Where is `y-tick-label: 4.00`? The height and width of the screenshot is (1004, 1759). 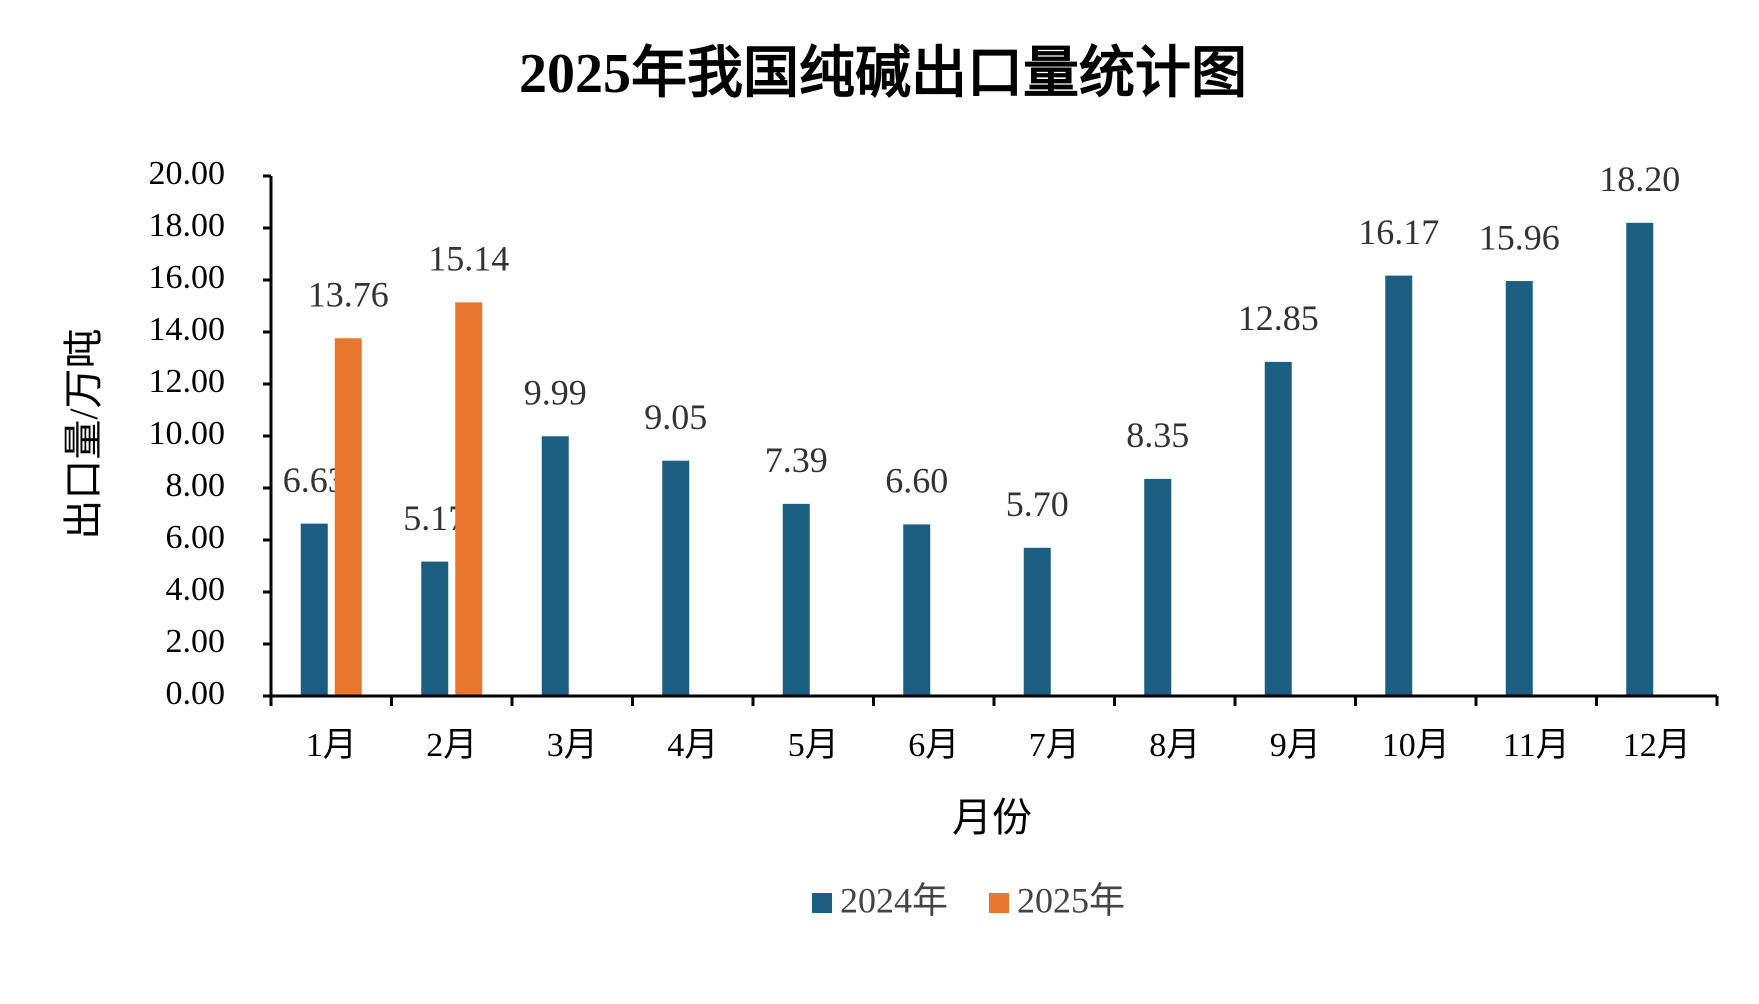 y-tick-label: 4.00 is located at coordinates (196, 589).